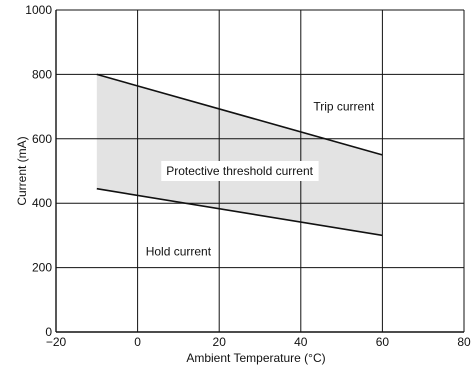  Describe the element at coordinates (255, 358) in the screenshot. I see `x-axis-title: Ambient Temperature (°C)` at that location.